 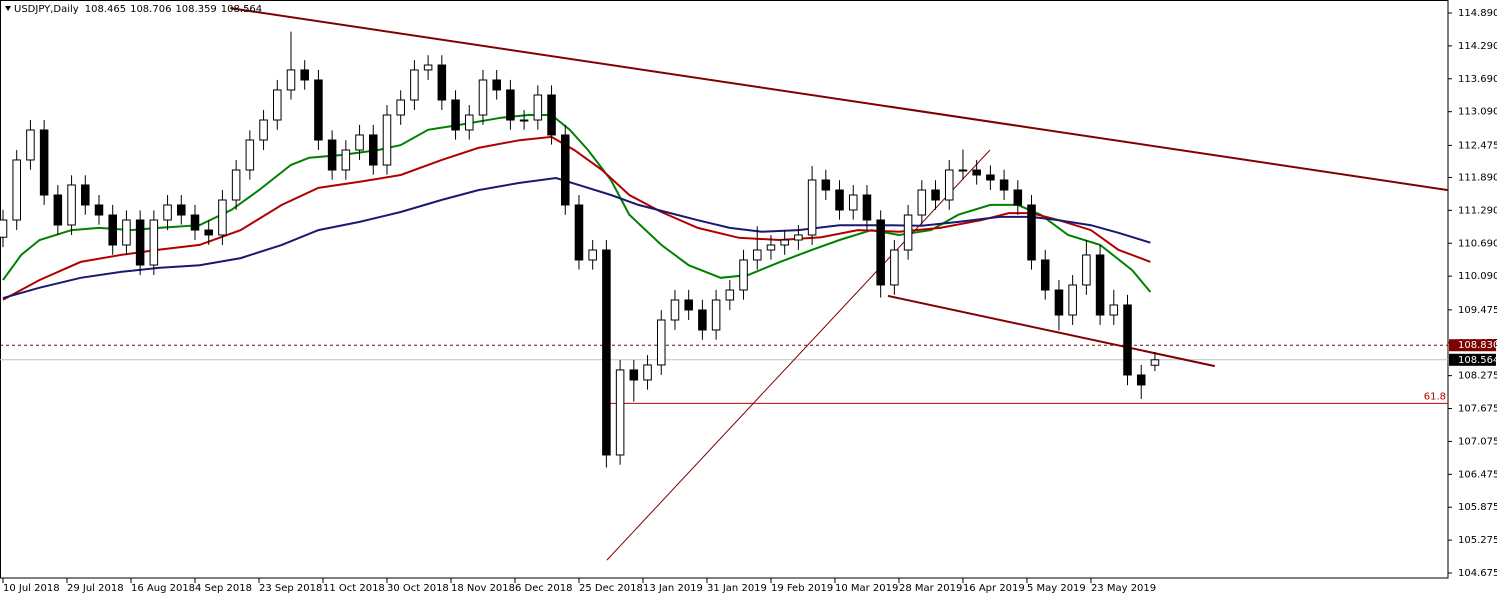 I want to click on y-tick-label: 112.475, so click(x=1477, y=145).